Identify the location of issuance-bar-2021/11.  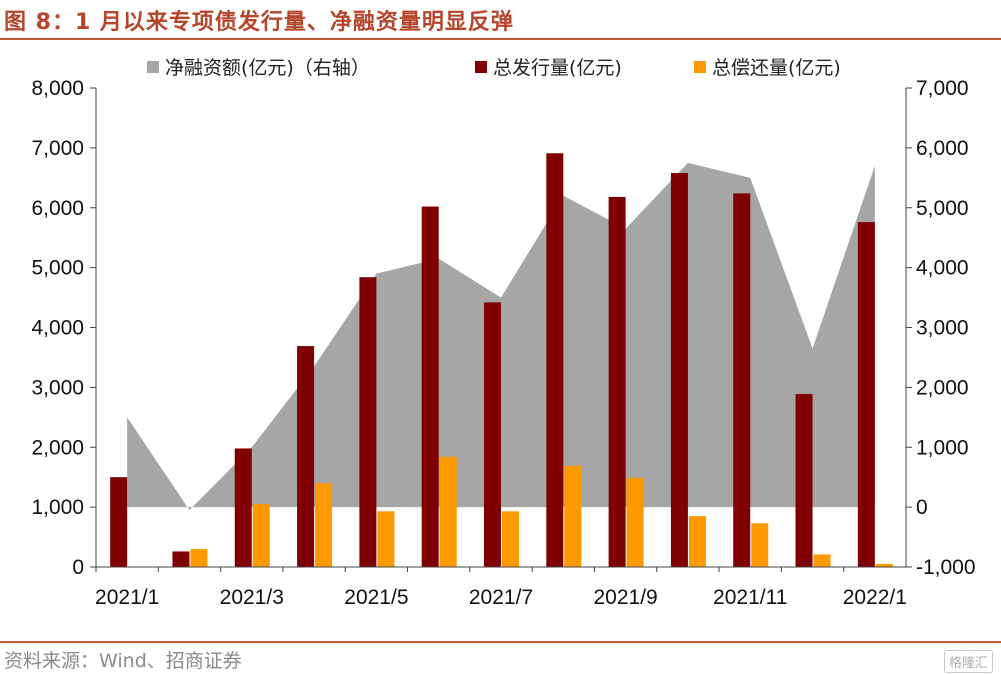
(742, 380).